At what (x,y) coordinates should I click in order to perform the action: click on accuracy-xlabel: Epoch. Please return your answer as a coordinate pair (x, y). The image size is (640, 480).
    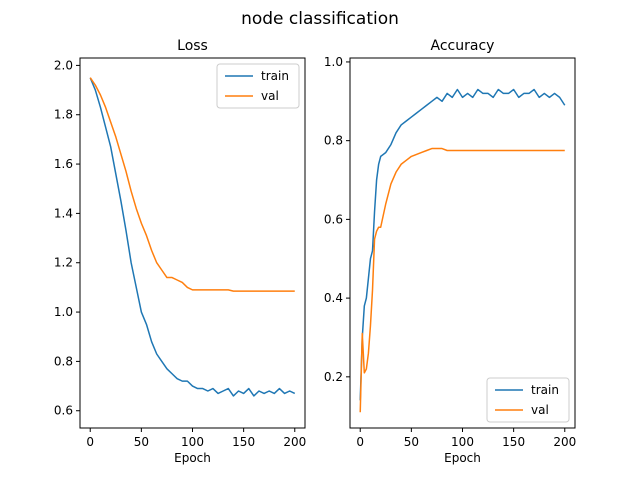
    Looking at the image, I should click on (462, 458).